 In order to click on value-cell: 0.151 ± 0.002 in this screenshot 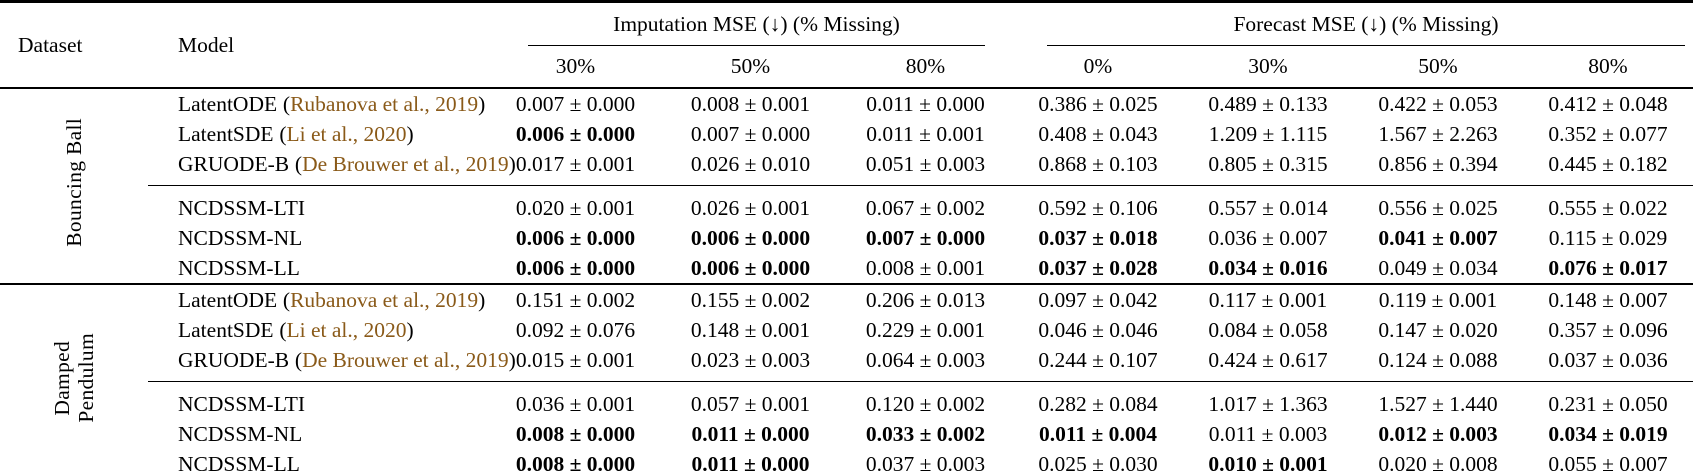, I will do `click(575, 300)`.